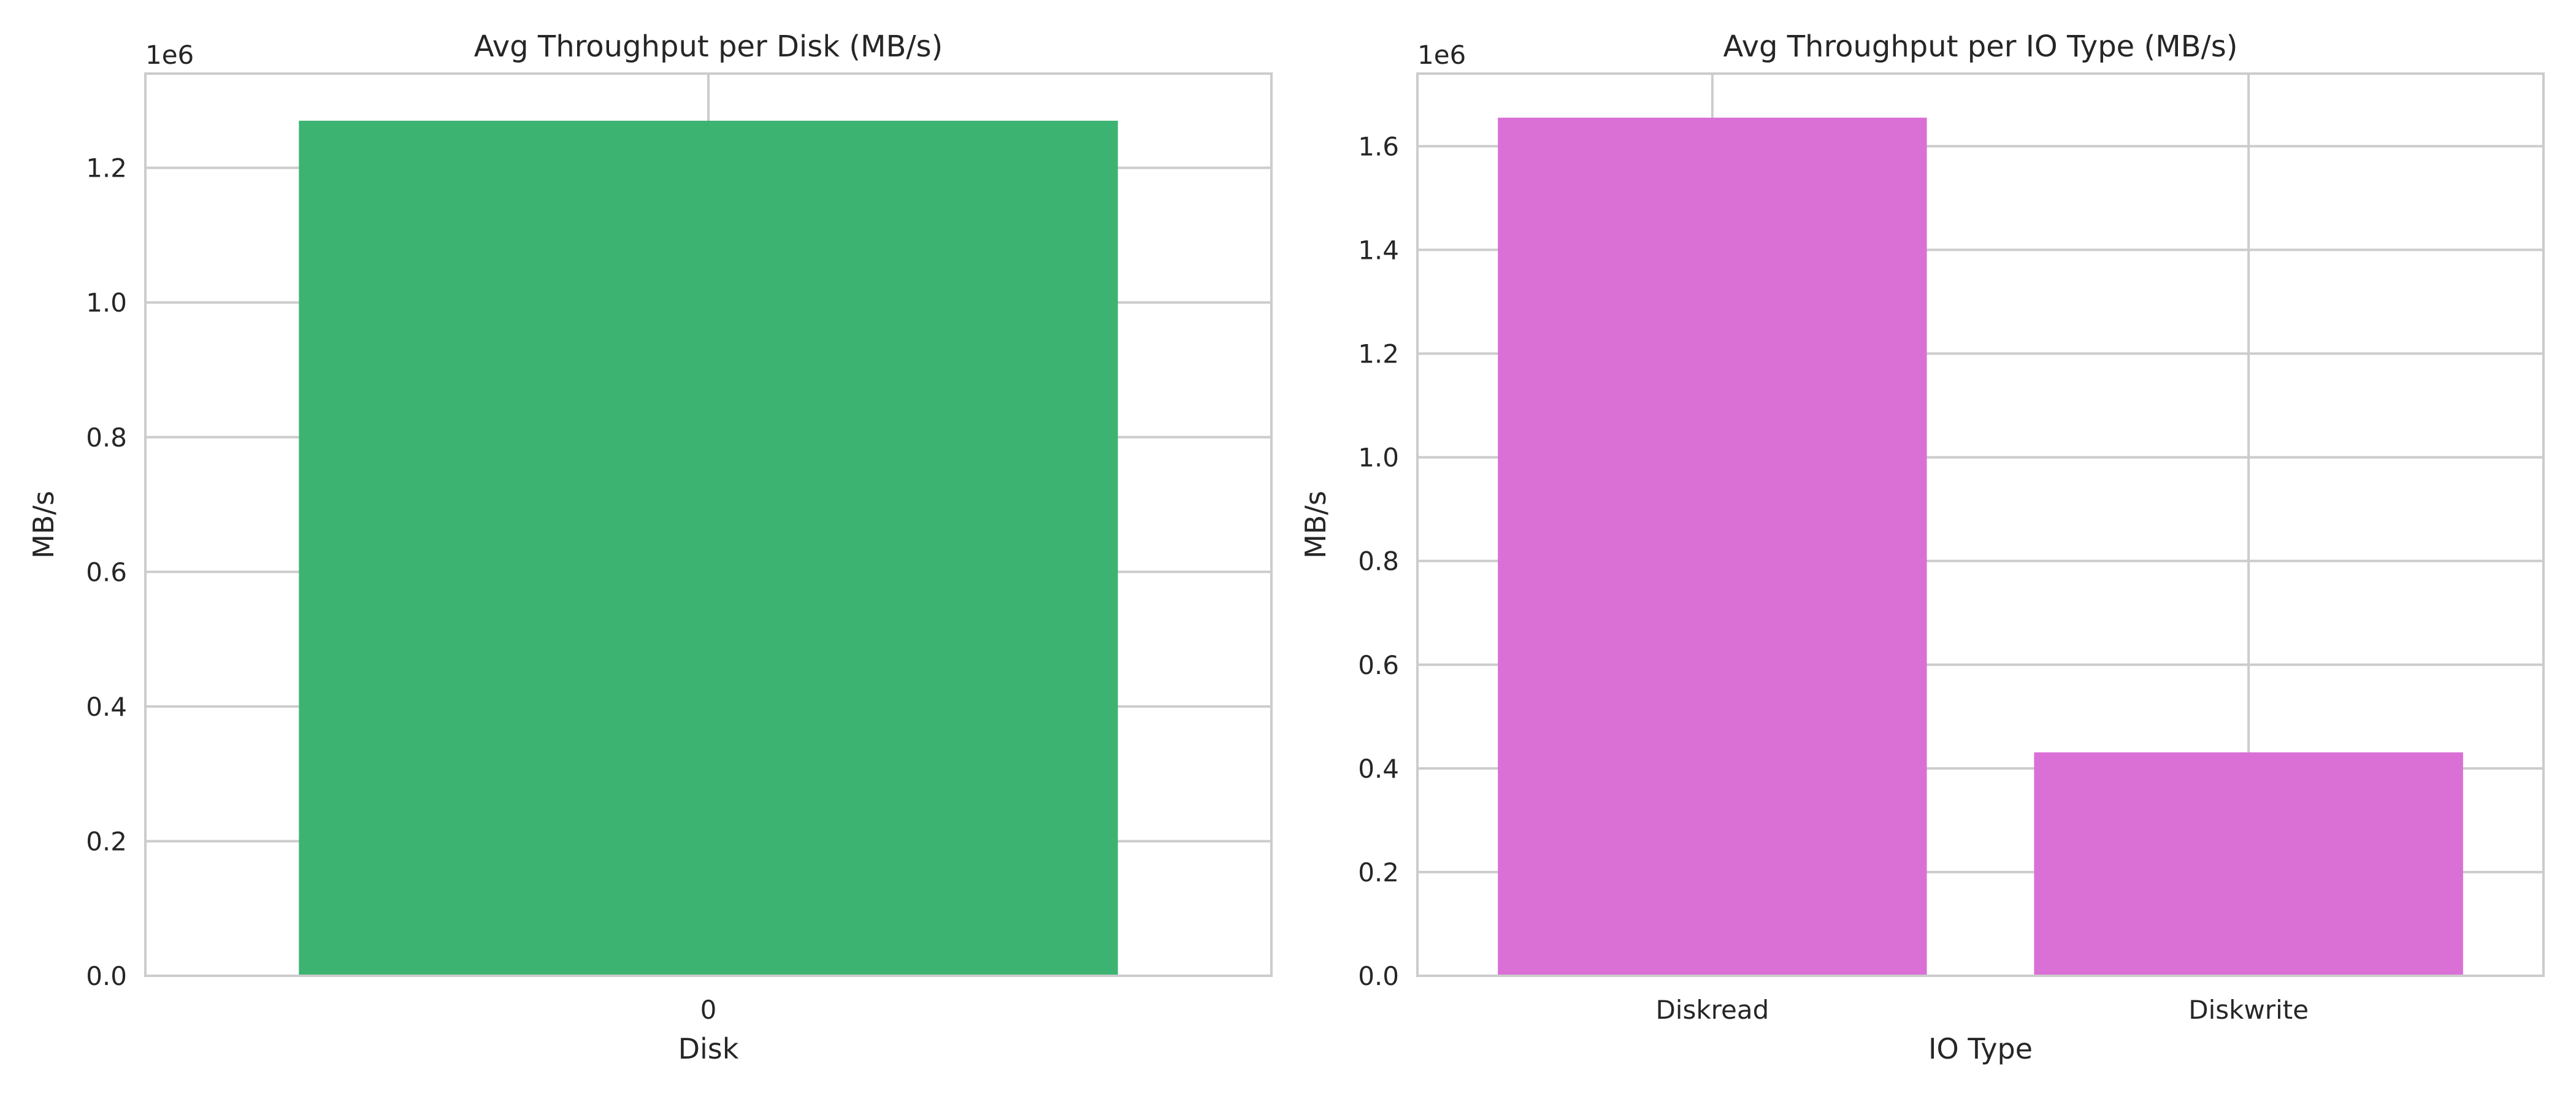 The width and height of the screenshot is (2576, 1104). Describe the element at coordinates (1378, 250) in the screenshot. I see `y-tick-label: 1.4` at that location.